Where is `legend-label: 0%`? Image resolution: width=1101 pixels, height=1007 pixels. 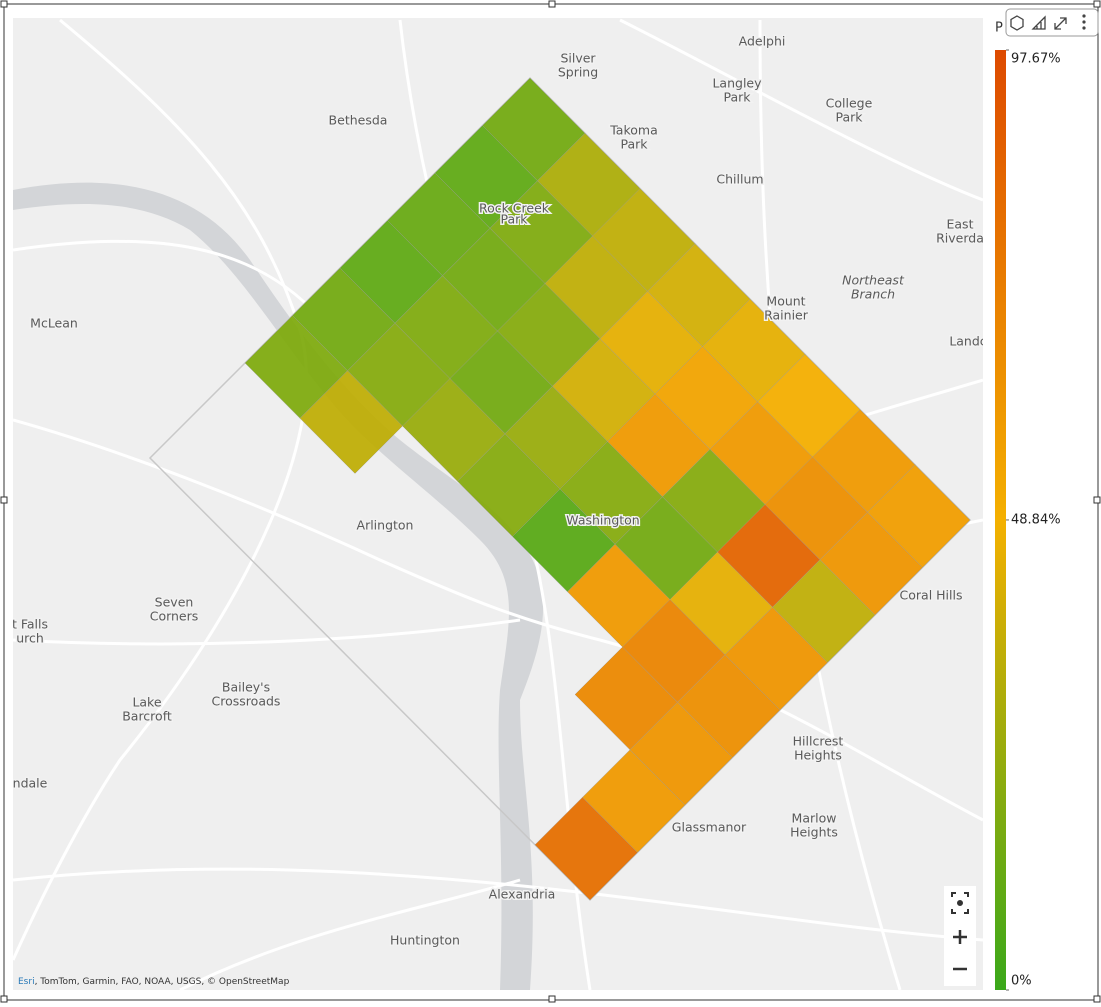
legend-label: 0% is located at coordinates (1021, 981).